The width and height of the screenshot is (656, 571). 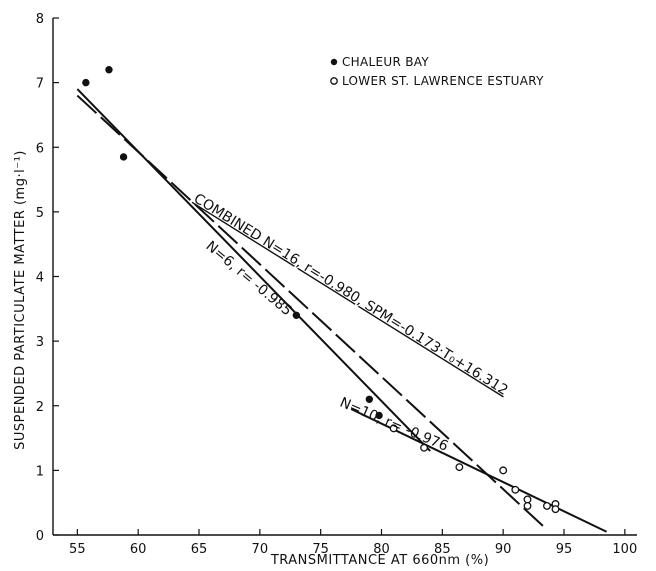 What do you see at coordinates (437, 71) in the screenshot?
I see `legend: CHALEUR BAY LOWER ST. LAWRENCE ESTUARY` at bounding box center [437, 71].